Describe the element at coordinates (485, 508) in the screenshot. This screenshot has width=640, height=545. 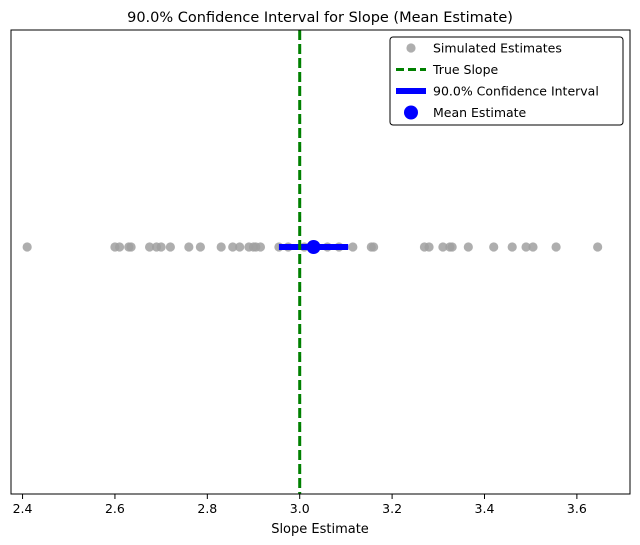
I see `x-tick-label: 3.4` at that location.